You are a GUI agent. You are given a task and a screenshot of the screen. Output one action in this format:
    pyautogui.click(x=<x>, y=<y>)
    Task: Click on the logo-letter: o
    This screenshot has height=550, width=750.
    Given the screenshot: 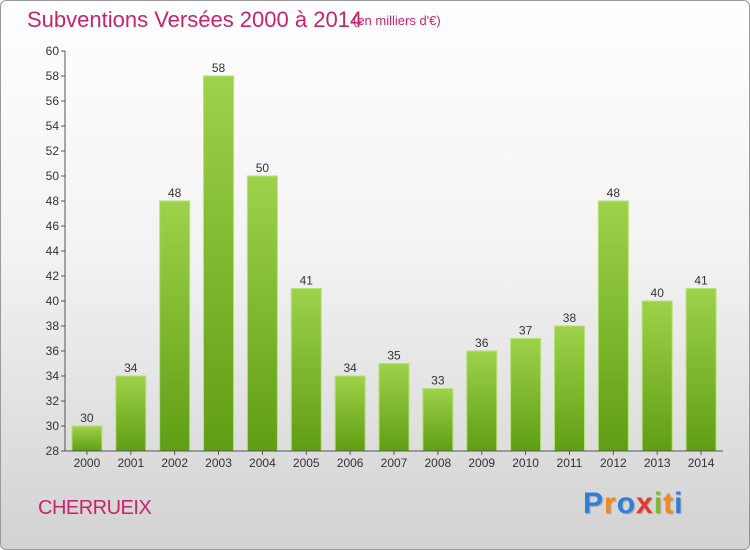 What is the action you would take?
    pyautogui.click(x=626, y=503)
    